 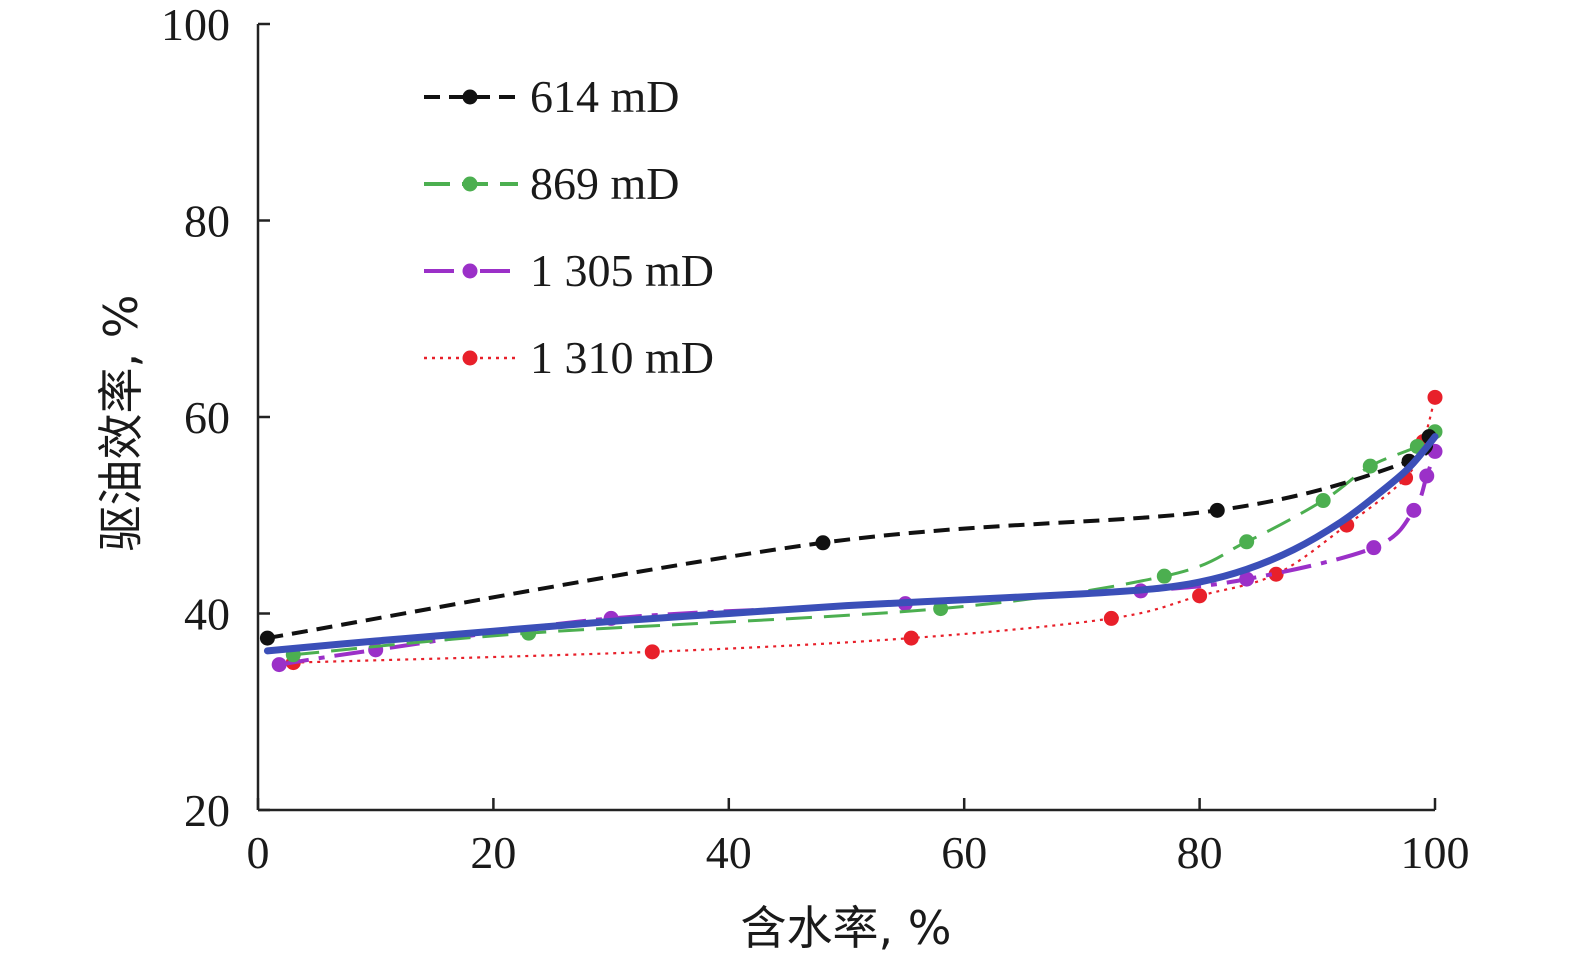 What do you see at coordinates (622, 270) in the screenshot?
I see `legend-label: 1 305 mD` at bounding box center [622, 270].